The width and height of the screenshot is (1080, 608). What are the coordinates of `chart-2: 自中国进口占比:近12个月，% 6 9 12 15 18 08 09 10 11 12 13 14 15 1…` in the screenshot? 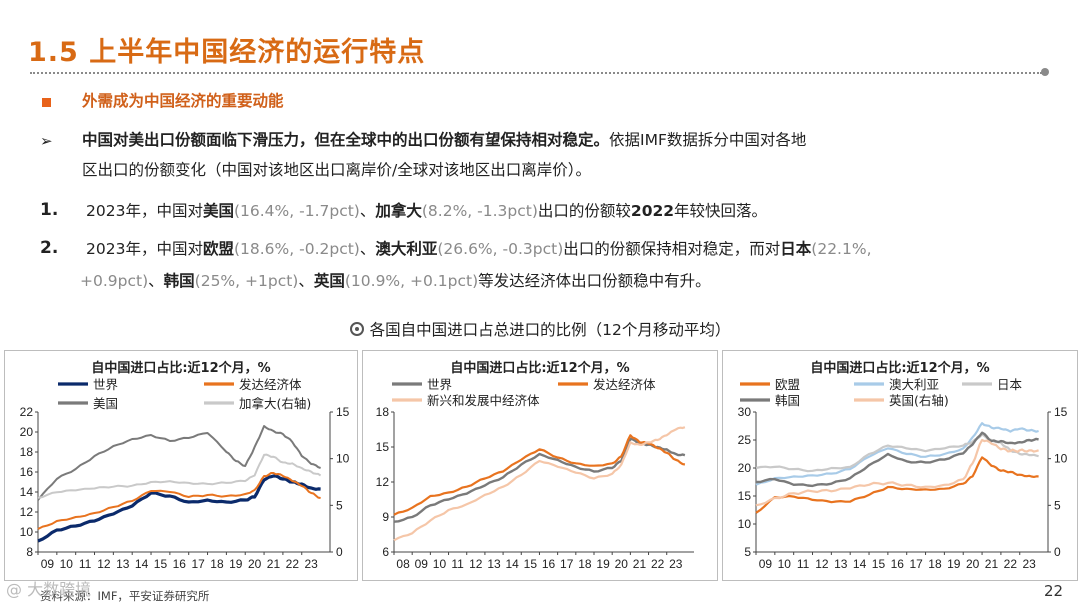 It's located at (540, 465).